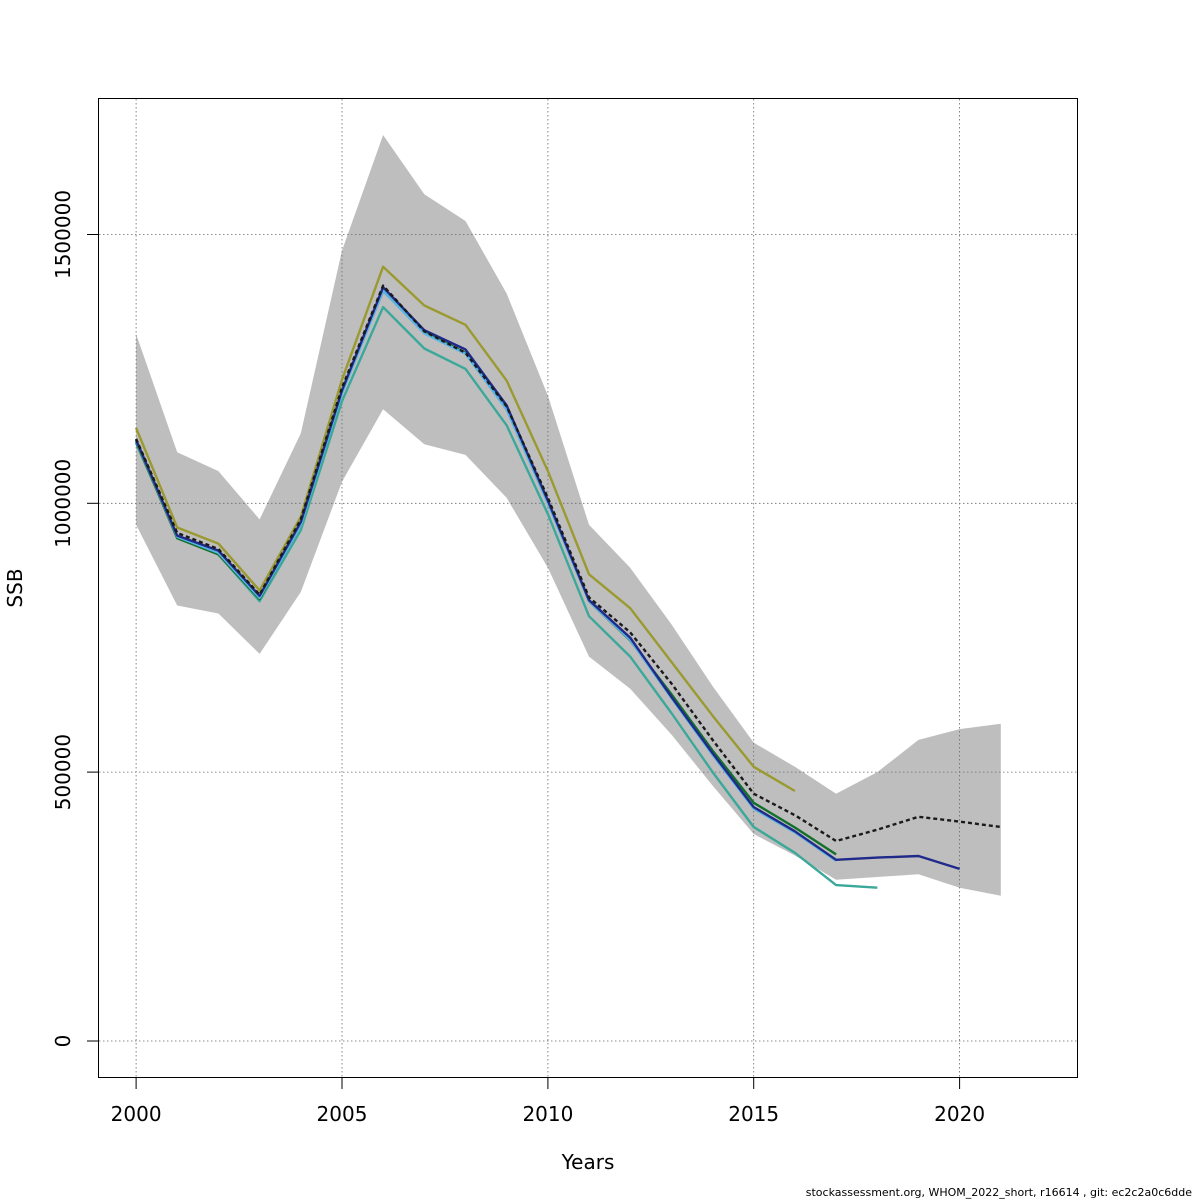 This screenshot has height=1200, width=1200. I want to click on y-tick-label-1500000: 1500000, so click(63, 234).